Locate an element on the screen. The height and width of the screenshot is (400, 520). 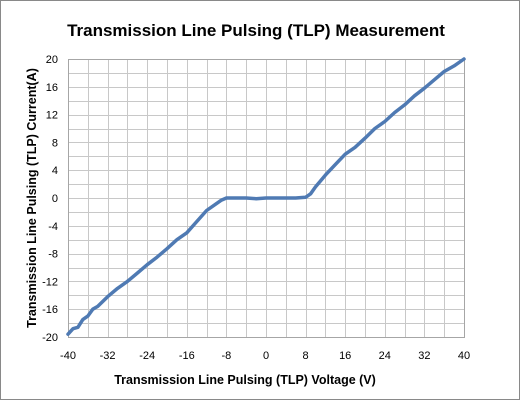
y-tick-label: 0 is located at coordinates (55, 199).